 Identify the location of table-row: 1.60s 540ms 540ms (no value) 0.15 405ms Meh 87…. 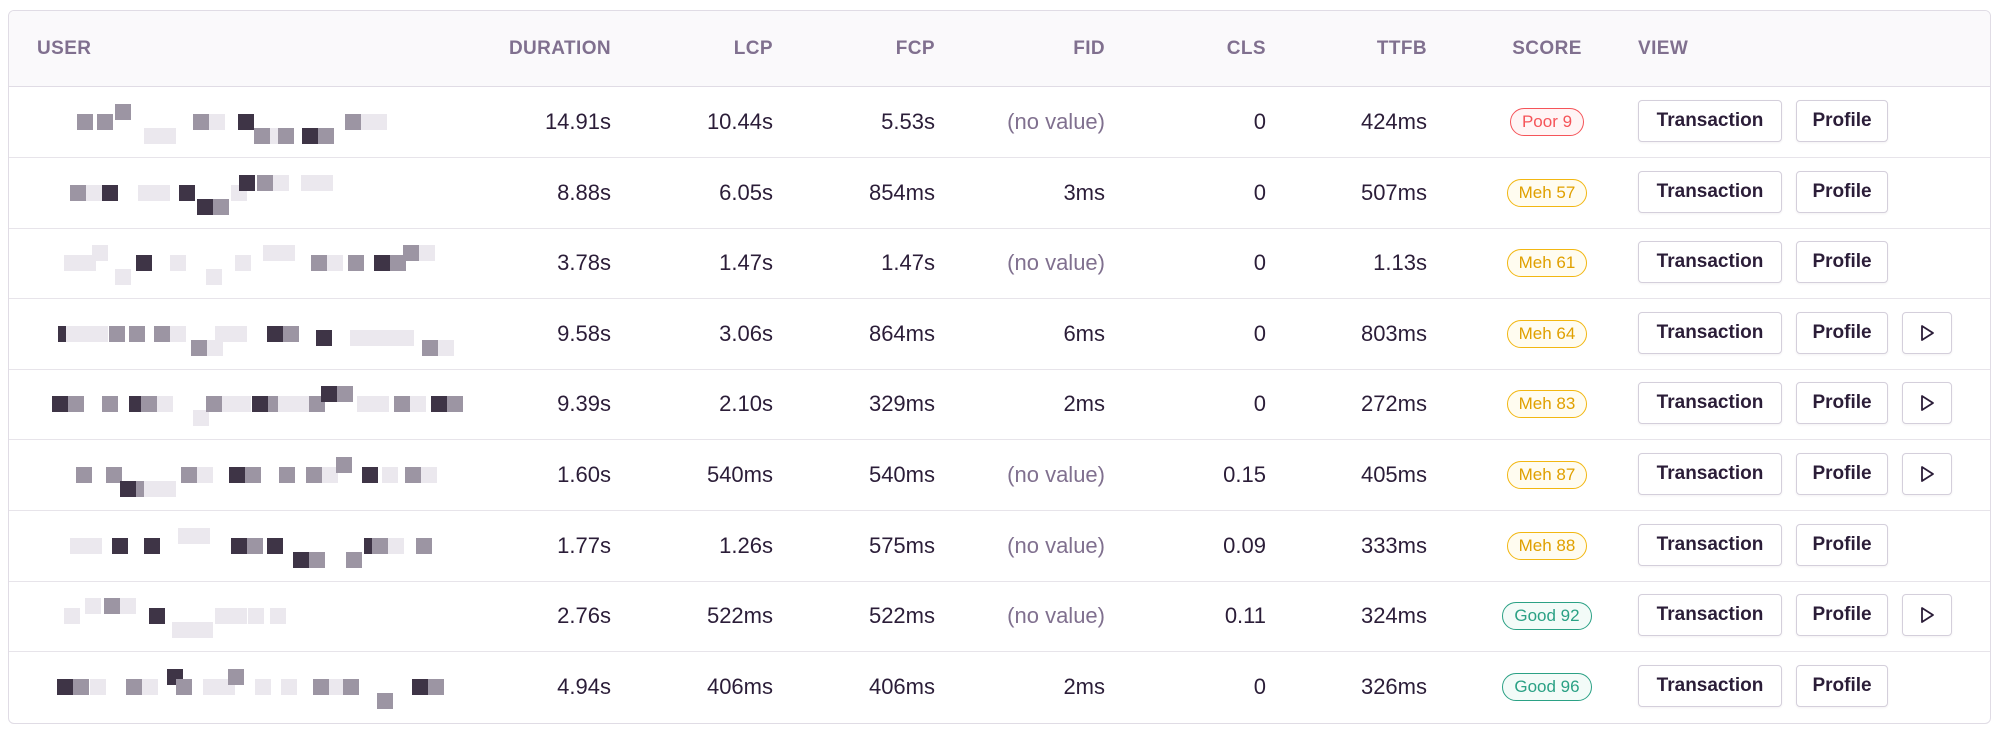
(999, 475).